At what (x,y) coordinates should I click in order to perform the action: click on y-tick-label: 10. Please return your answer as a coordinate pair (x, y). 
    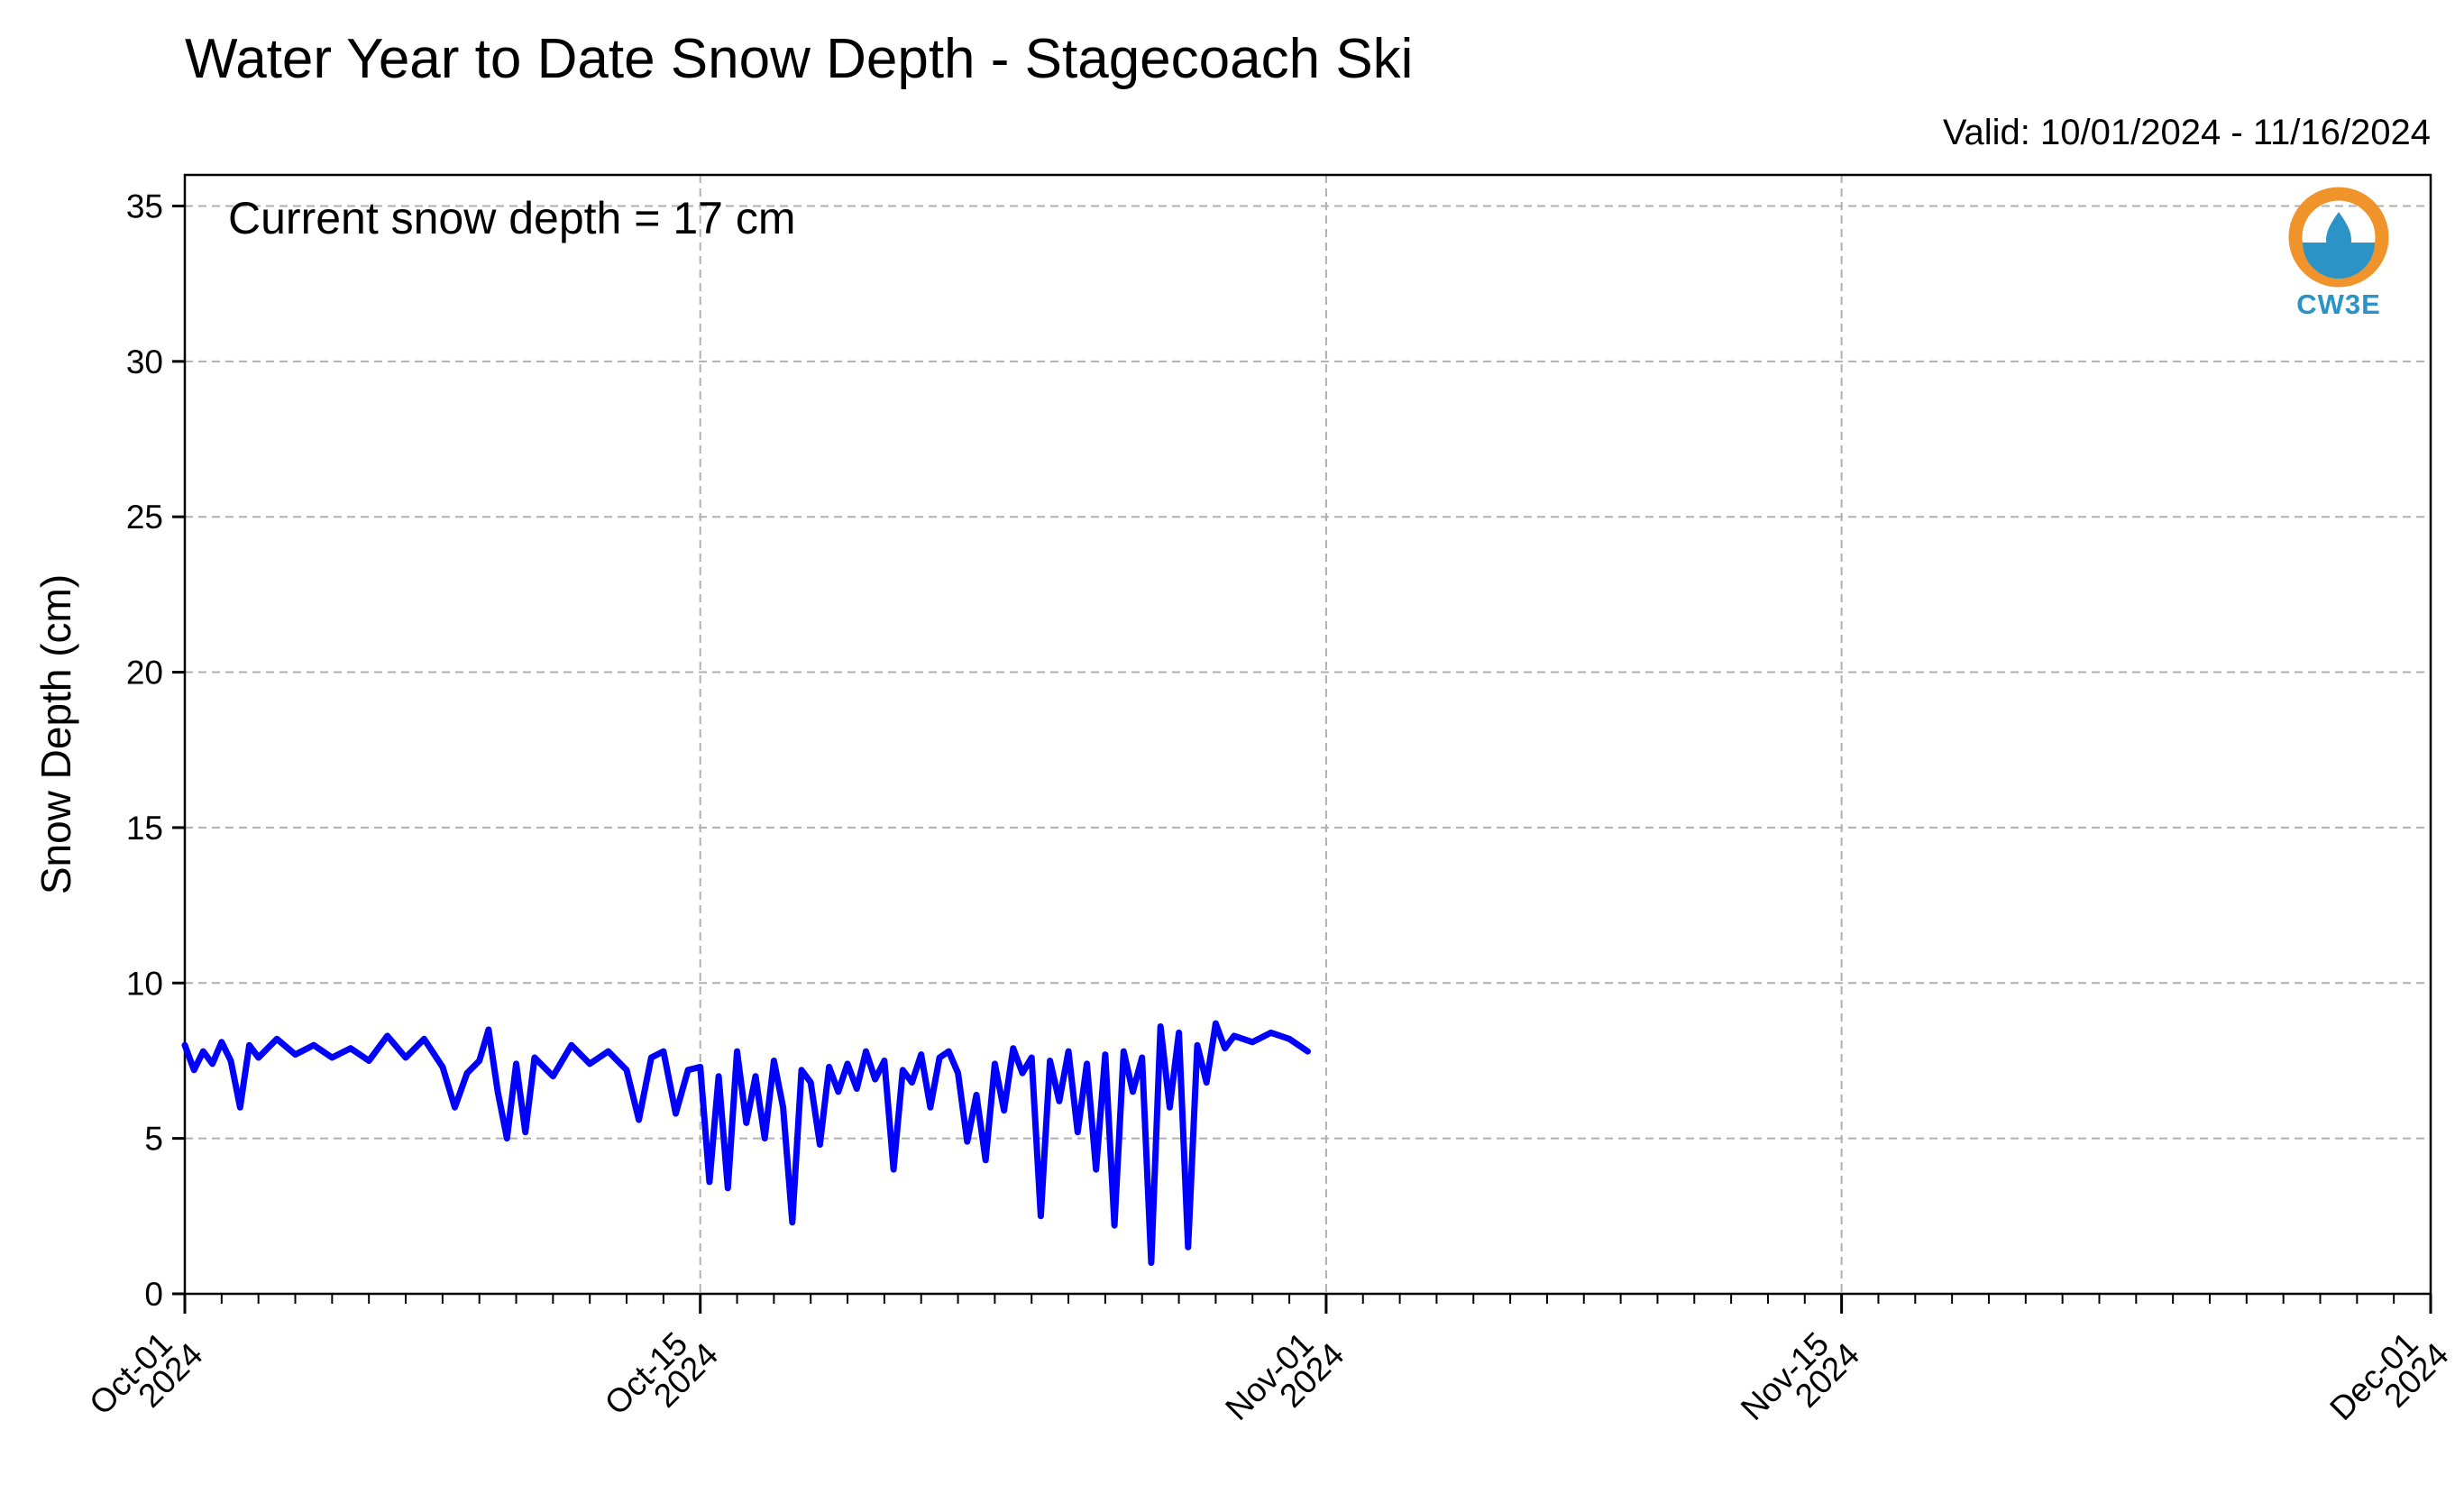
    Looking at the image, I should click on (144, 983).